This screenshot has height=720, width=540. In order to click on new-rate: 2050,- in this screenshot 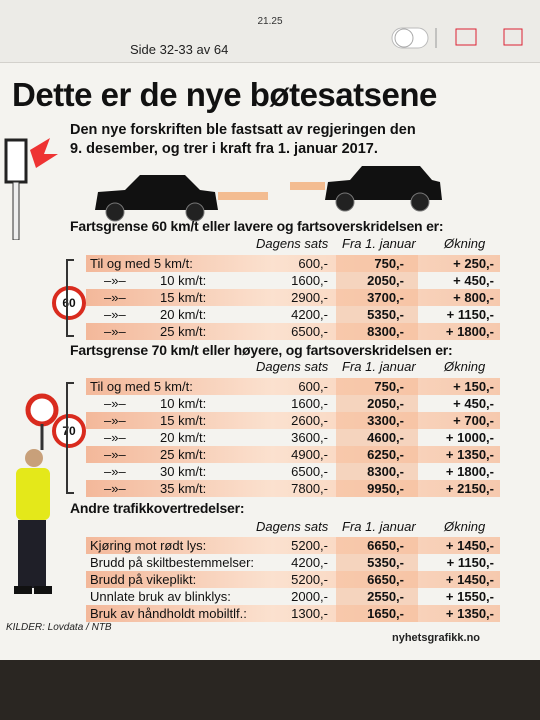, I will do `click(385, 280)`.